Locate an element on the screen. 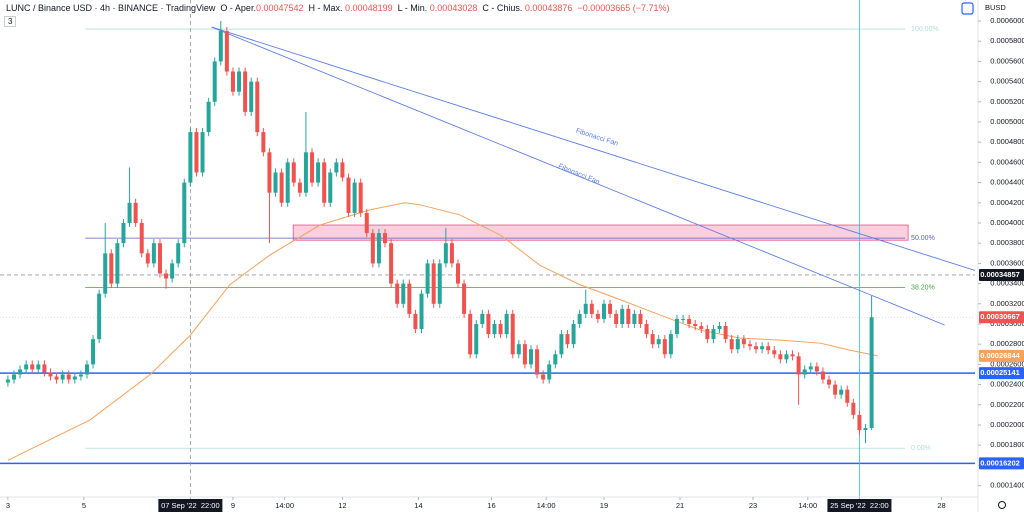  price-label: 0.00025141 is located at coordinates (1000, 372).